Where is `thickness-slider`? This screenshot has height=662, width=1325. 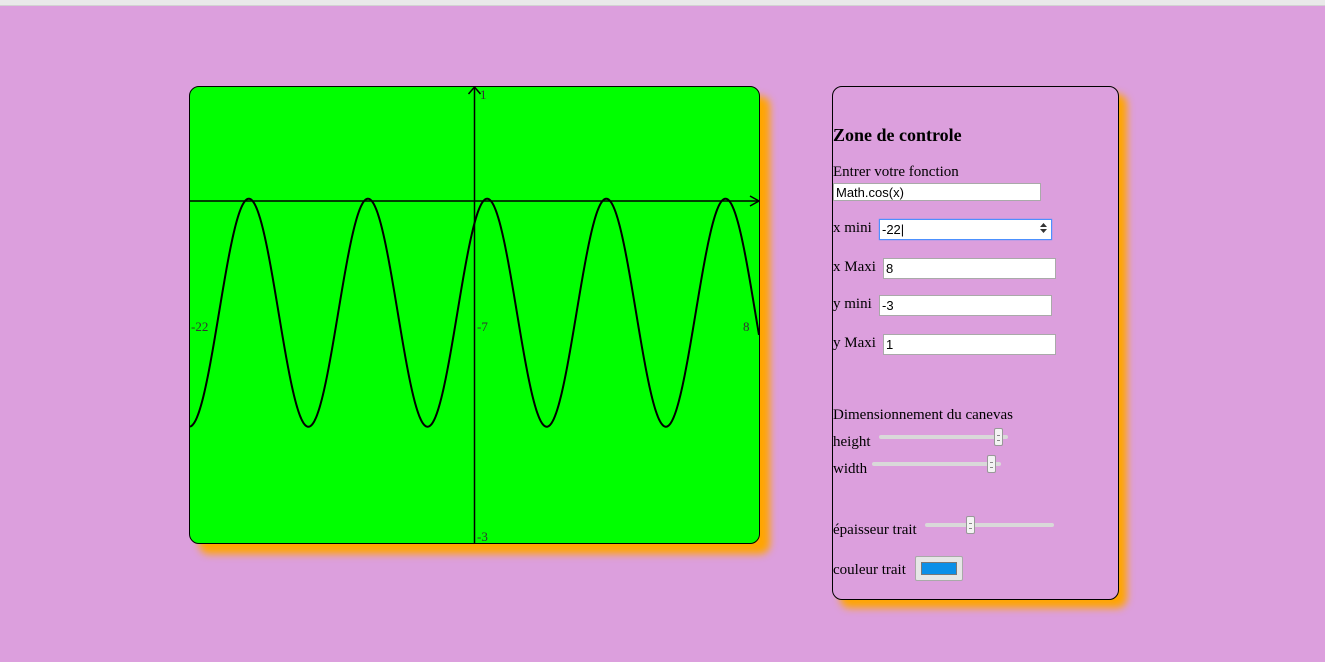
thickness-slider is located at coordinates (989, 525).